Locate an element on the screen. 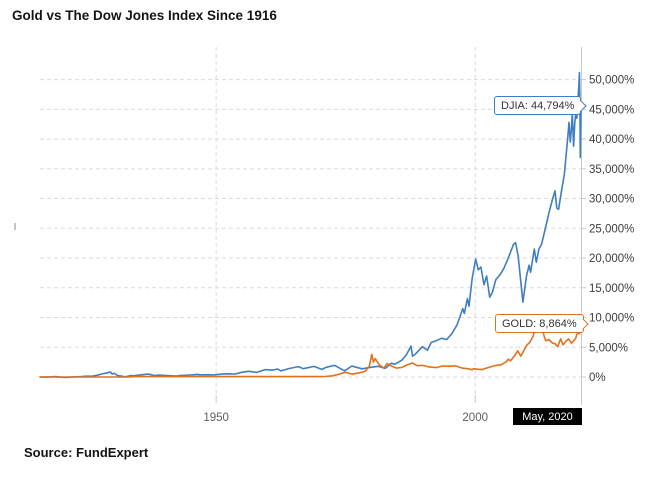 The width and height of the screenshot is (650, 479). djia-value-label: DJIA: 44,794% is located at coordinates (538, 105).